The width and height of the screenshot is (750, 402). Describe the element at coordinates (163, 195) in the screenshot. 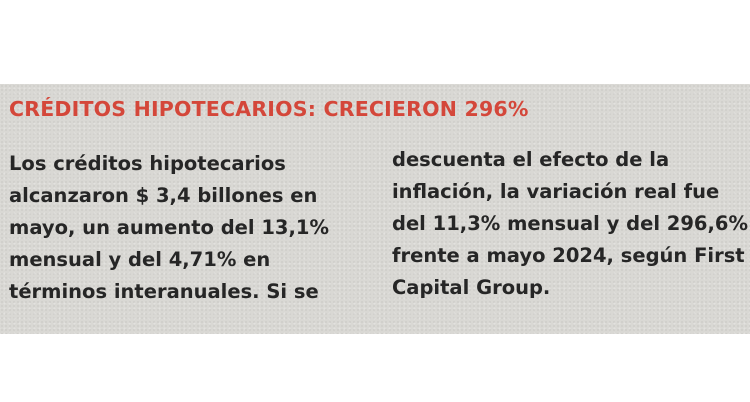

I see `text-line: alcanzaron $ 3,4 billones en` at that location.